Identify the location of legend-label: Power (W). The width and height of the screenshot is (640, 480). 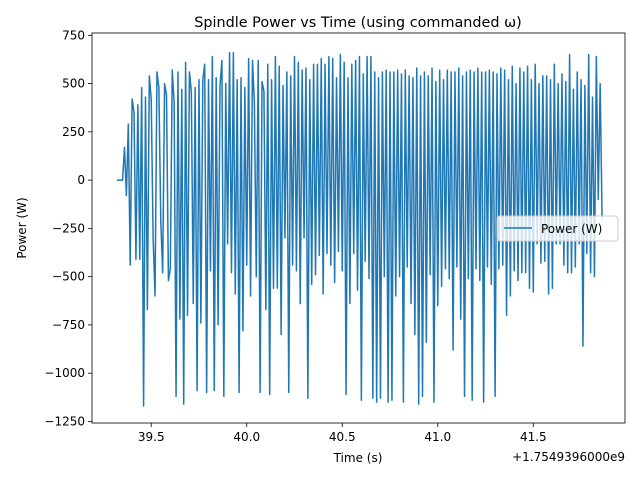
(571, 229).